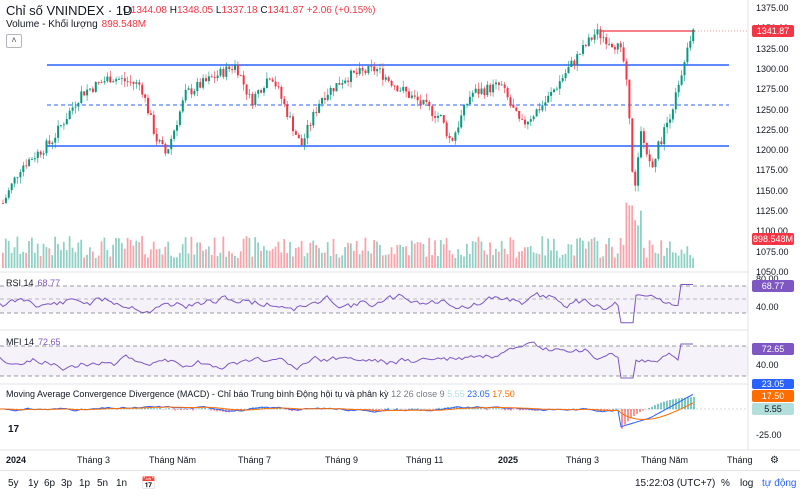  I want to click on percent-toggle: %, so click(725, 483).